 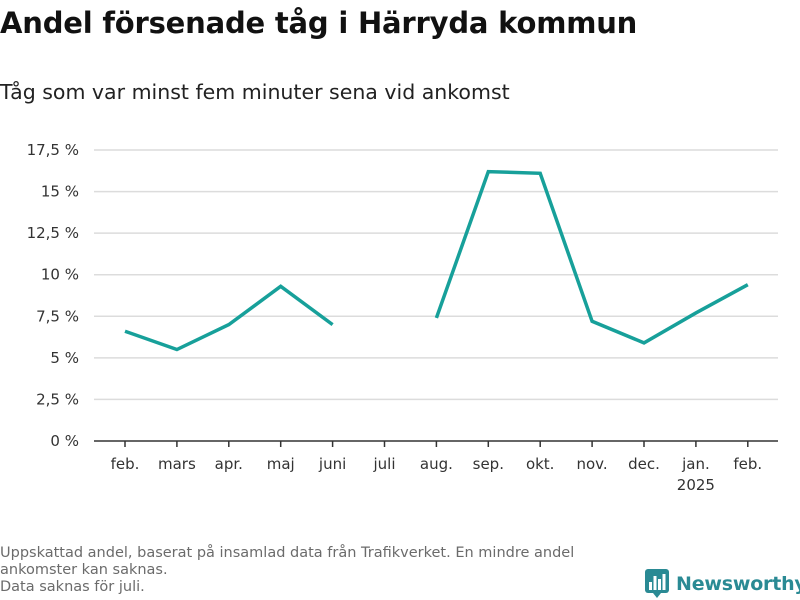 I want to click on y-tick-label: 15 %, so click(x=60, y=192).